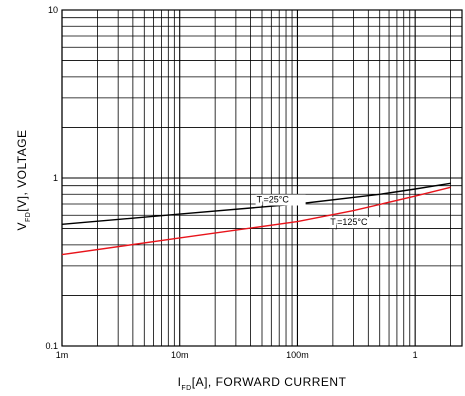 This screenshot has height=396, width=465. Describe the element at coordinates (415, 355) in the screenshot. I see `x-tick-label: 1` at that location.